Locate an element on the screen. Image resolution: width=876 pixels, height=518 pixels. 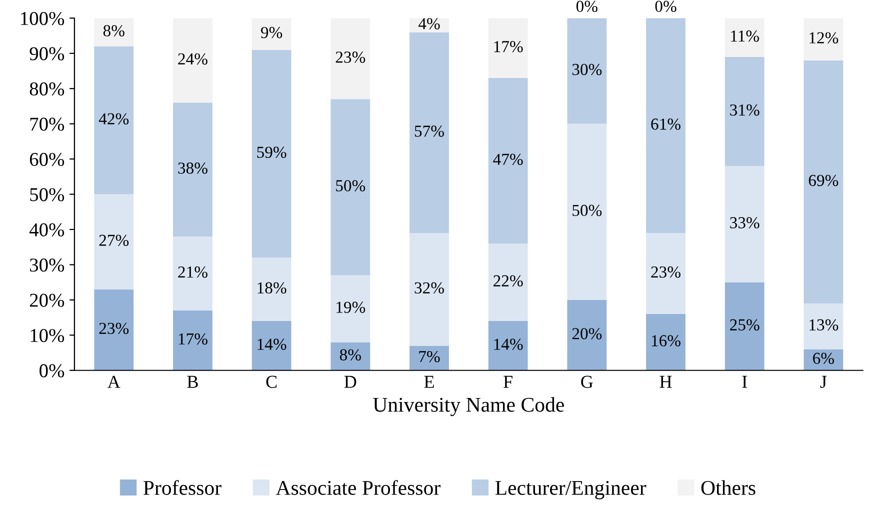
data-label: 24% is located at coordinates (193, 59).